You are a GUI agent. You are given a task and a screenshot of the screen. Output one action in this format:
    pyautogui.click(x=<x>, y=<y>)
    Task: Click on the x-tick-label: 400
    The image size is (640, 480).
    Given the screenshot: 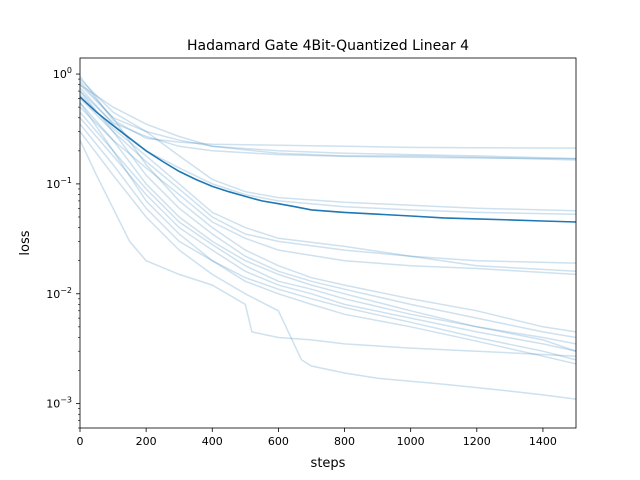 What is the action you would take?
    pyautogui.click(x=212, y=441)
    